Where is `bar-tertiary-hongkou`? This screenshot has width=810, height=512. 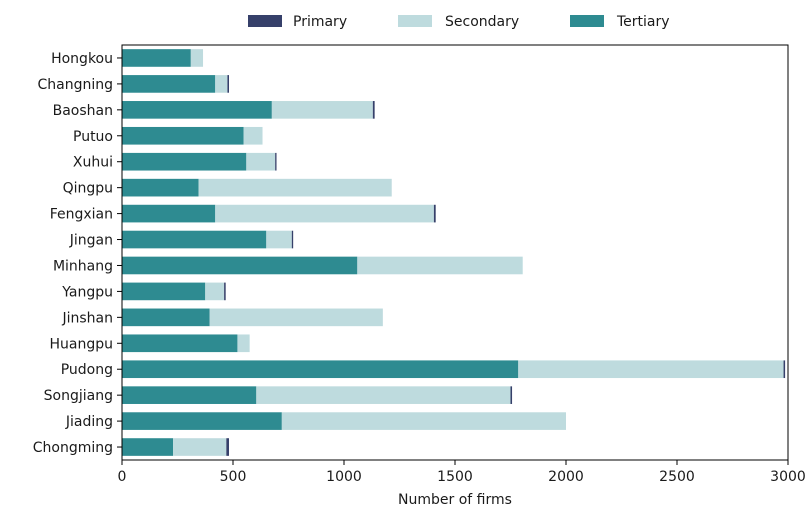
bar-tertiary-hongkou is located at coordinates (156, 58).